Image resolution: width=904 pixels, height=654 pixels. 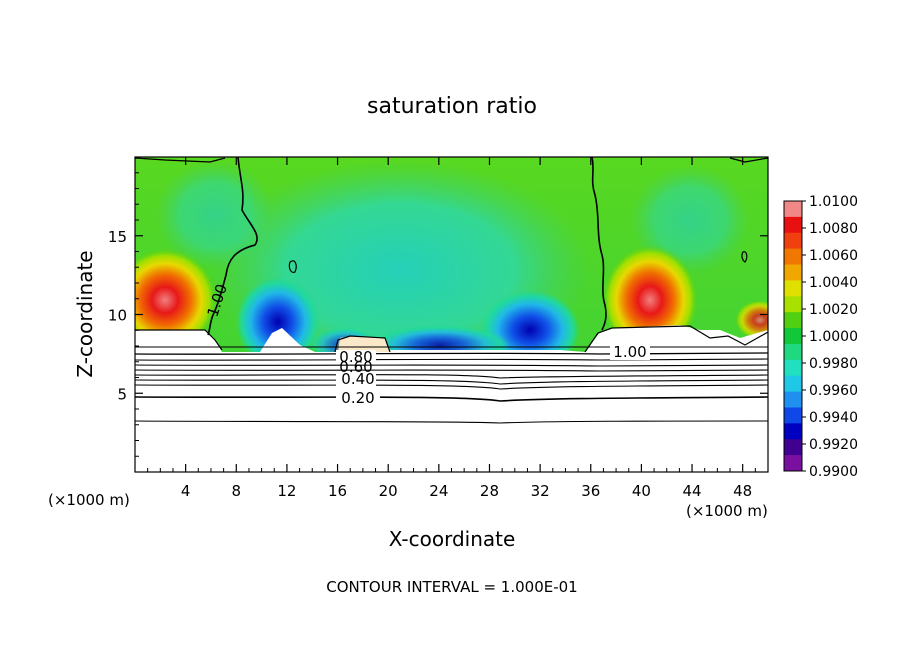 What do you see at coordinates (355, 357) in the screenshot?
I see `contour-label: 0.80` at bounding box center [355, 357].